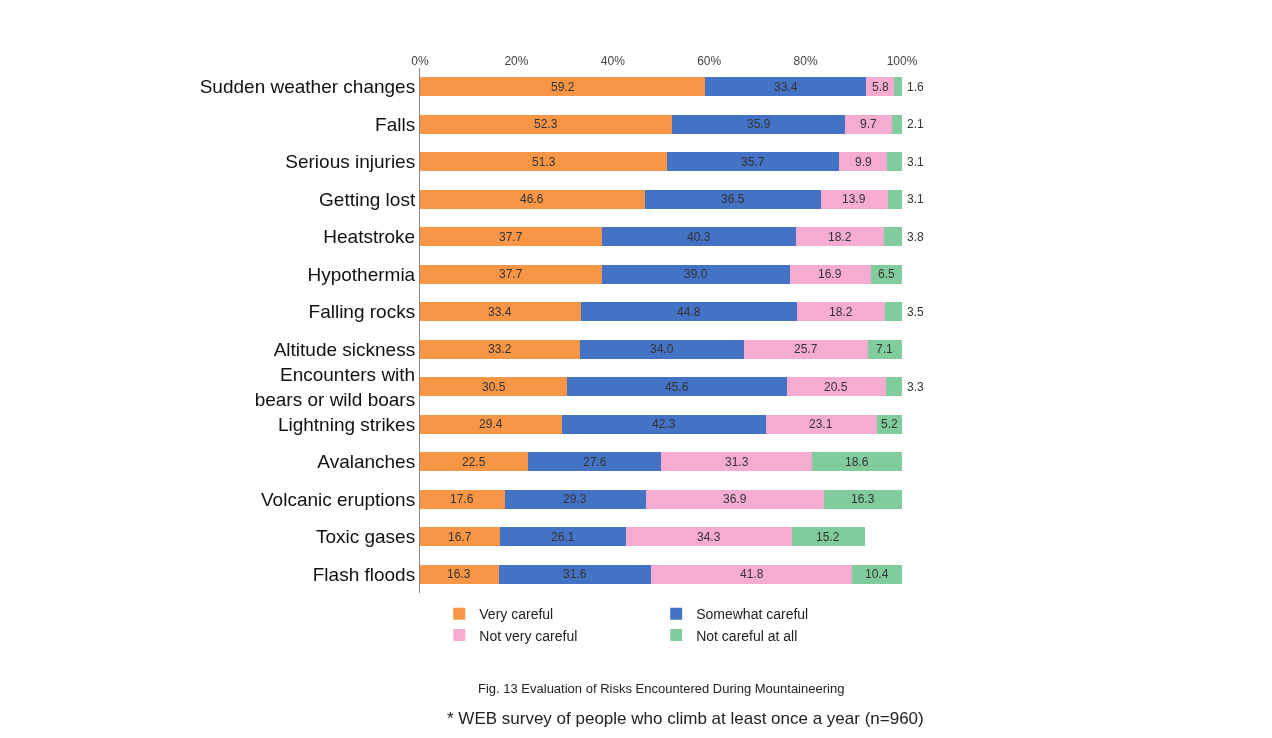  Describe the element at coordinates (869, 124) in the screenshot. I see `data-label: 9.7` at that location.